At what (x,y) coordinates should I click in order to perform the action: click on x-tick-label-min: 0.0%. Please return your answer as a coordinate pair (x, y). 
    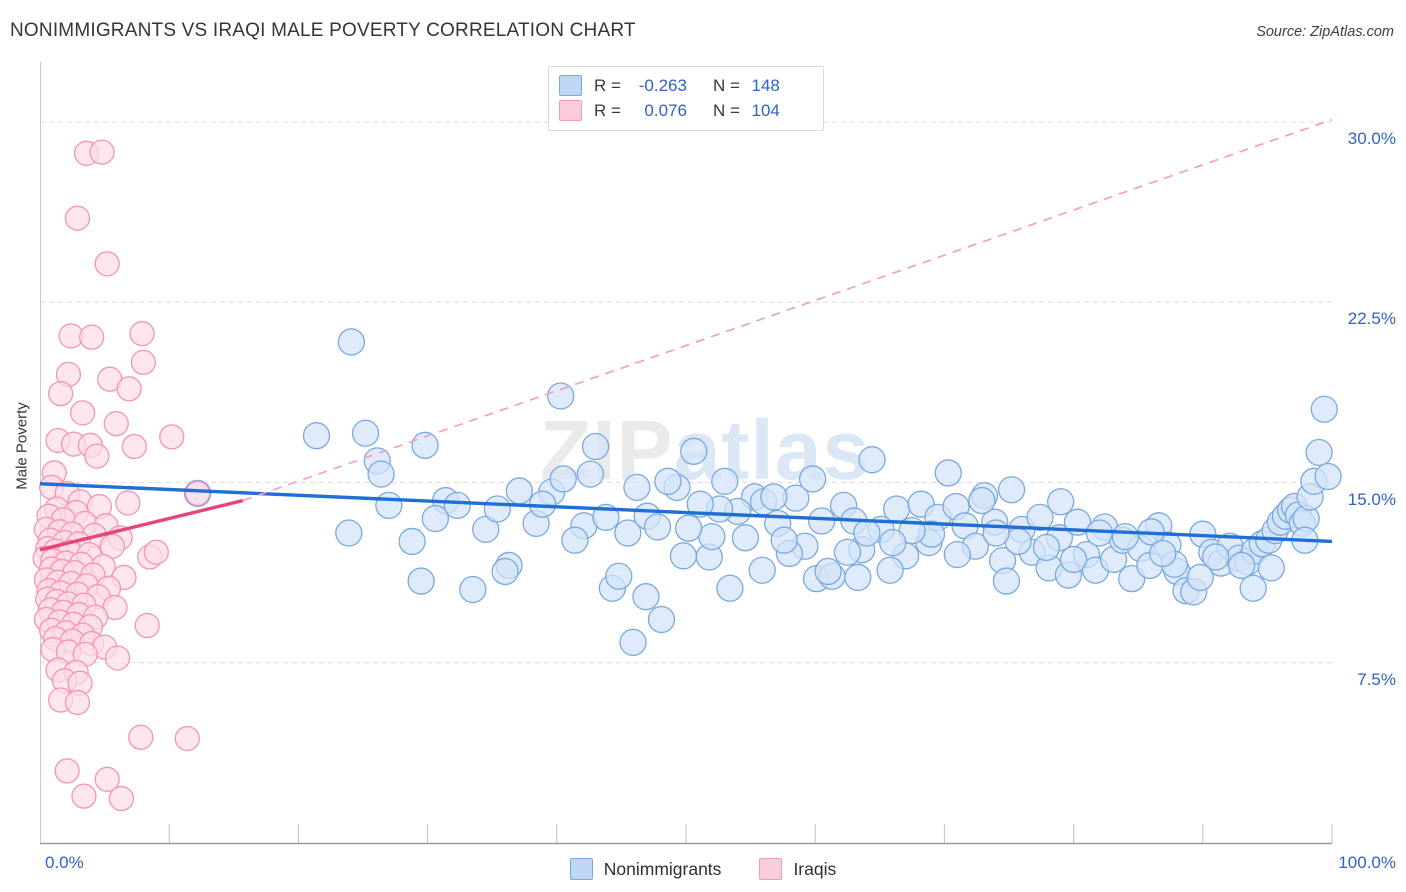
    Looking at the image, I should click on (64, 862).